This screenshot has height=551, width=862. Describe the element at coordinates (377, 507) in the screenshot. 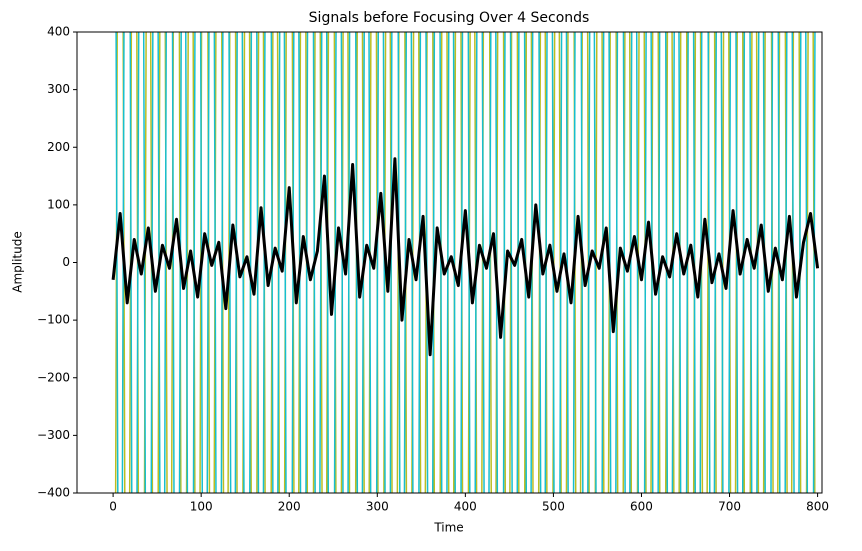

I see `x-tick-label: 300` at that location.